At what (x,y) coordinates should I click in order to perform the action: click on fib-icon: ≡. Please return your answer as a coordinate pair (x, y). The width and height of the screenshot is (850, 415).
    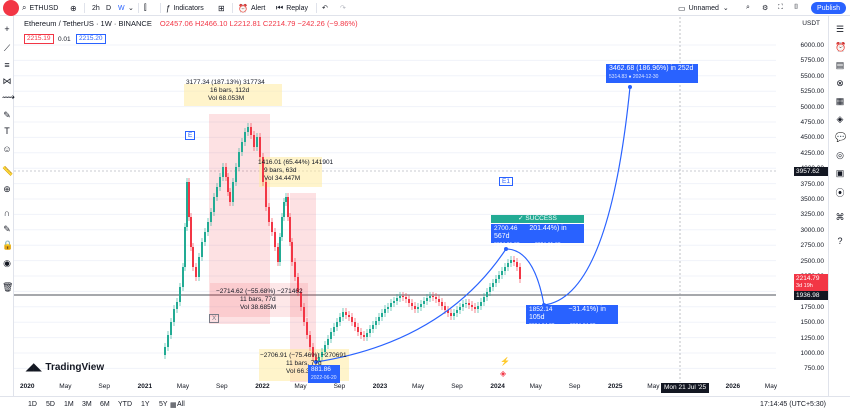
    Looking at the image, I should click on (7, 65).